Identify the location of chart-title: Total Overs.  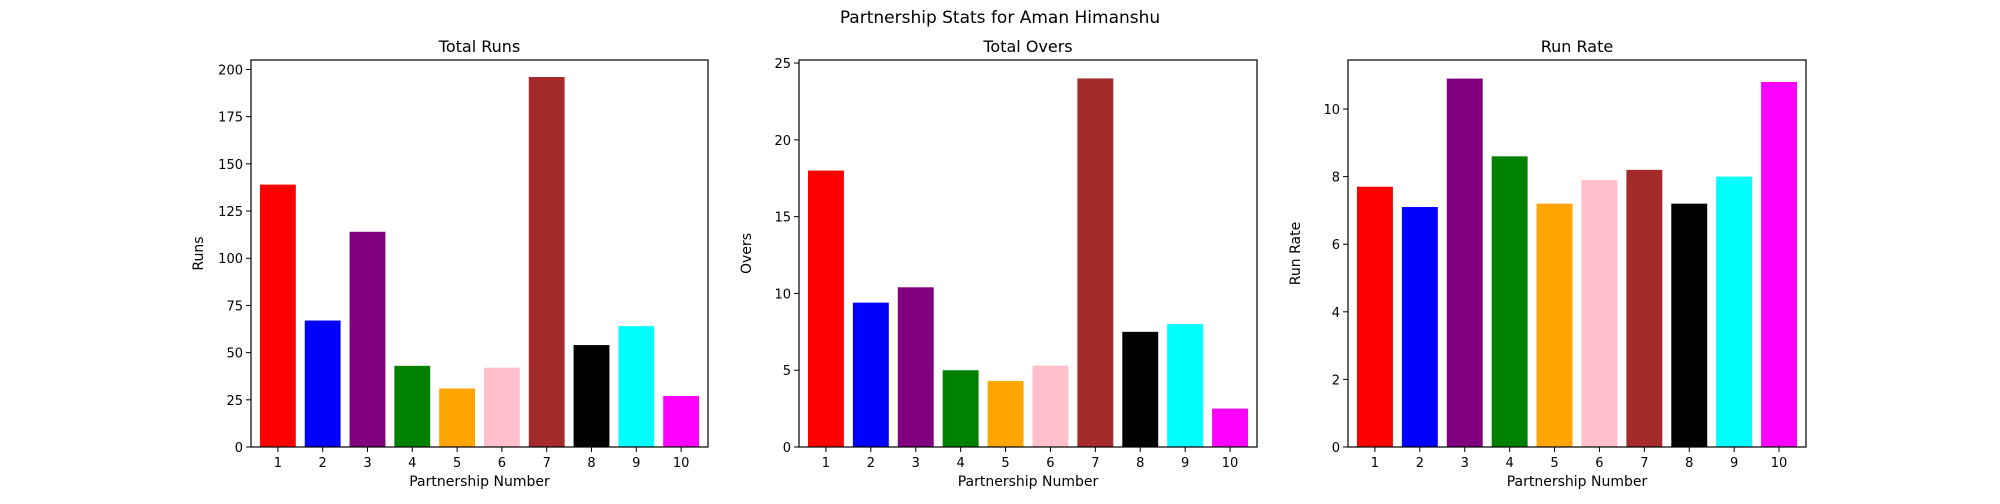
(1027, 46).